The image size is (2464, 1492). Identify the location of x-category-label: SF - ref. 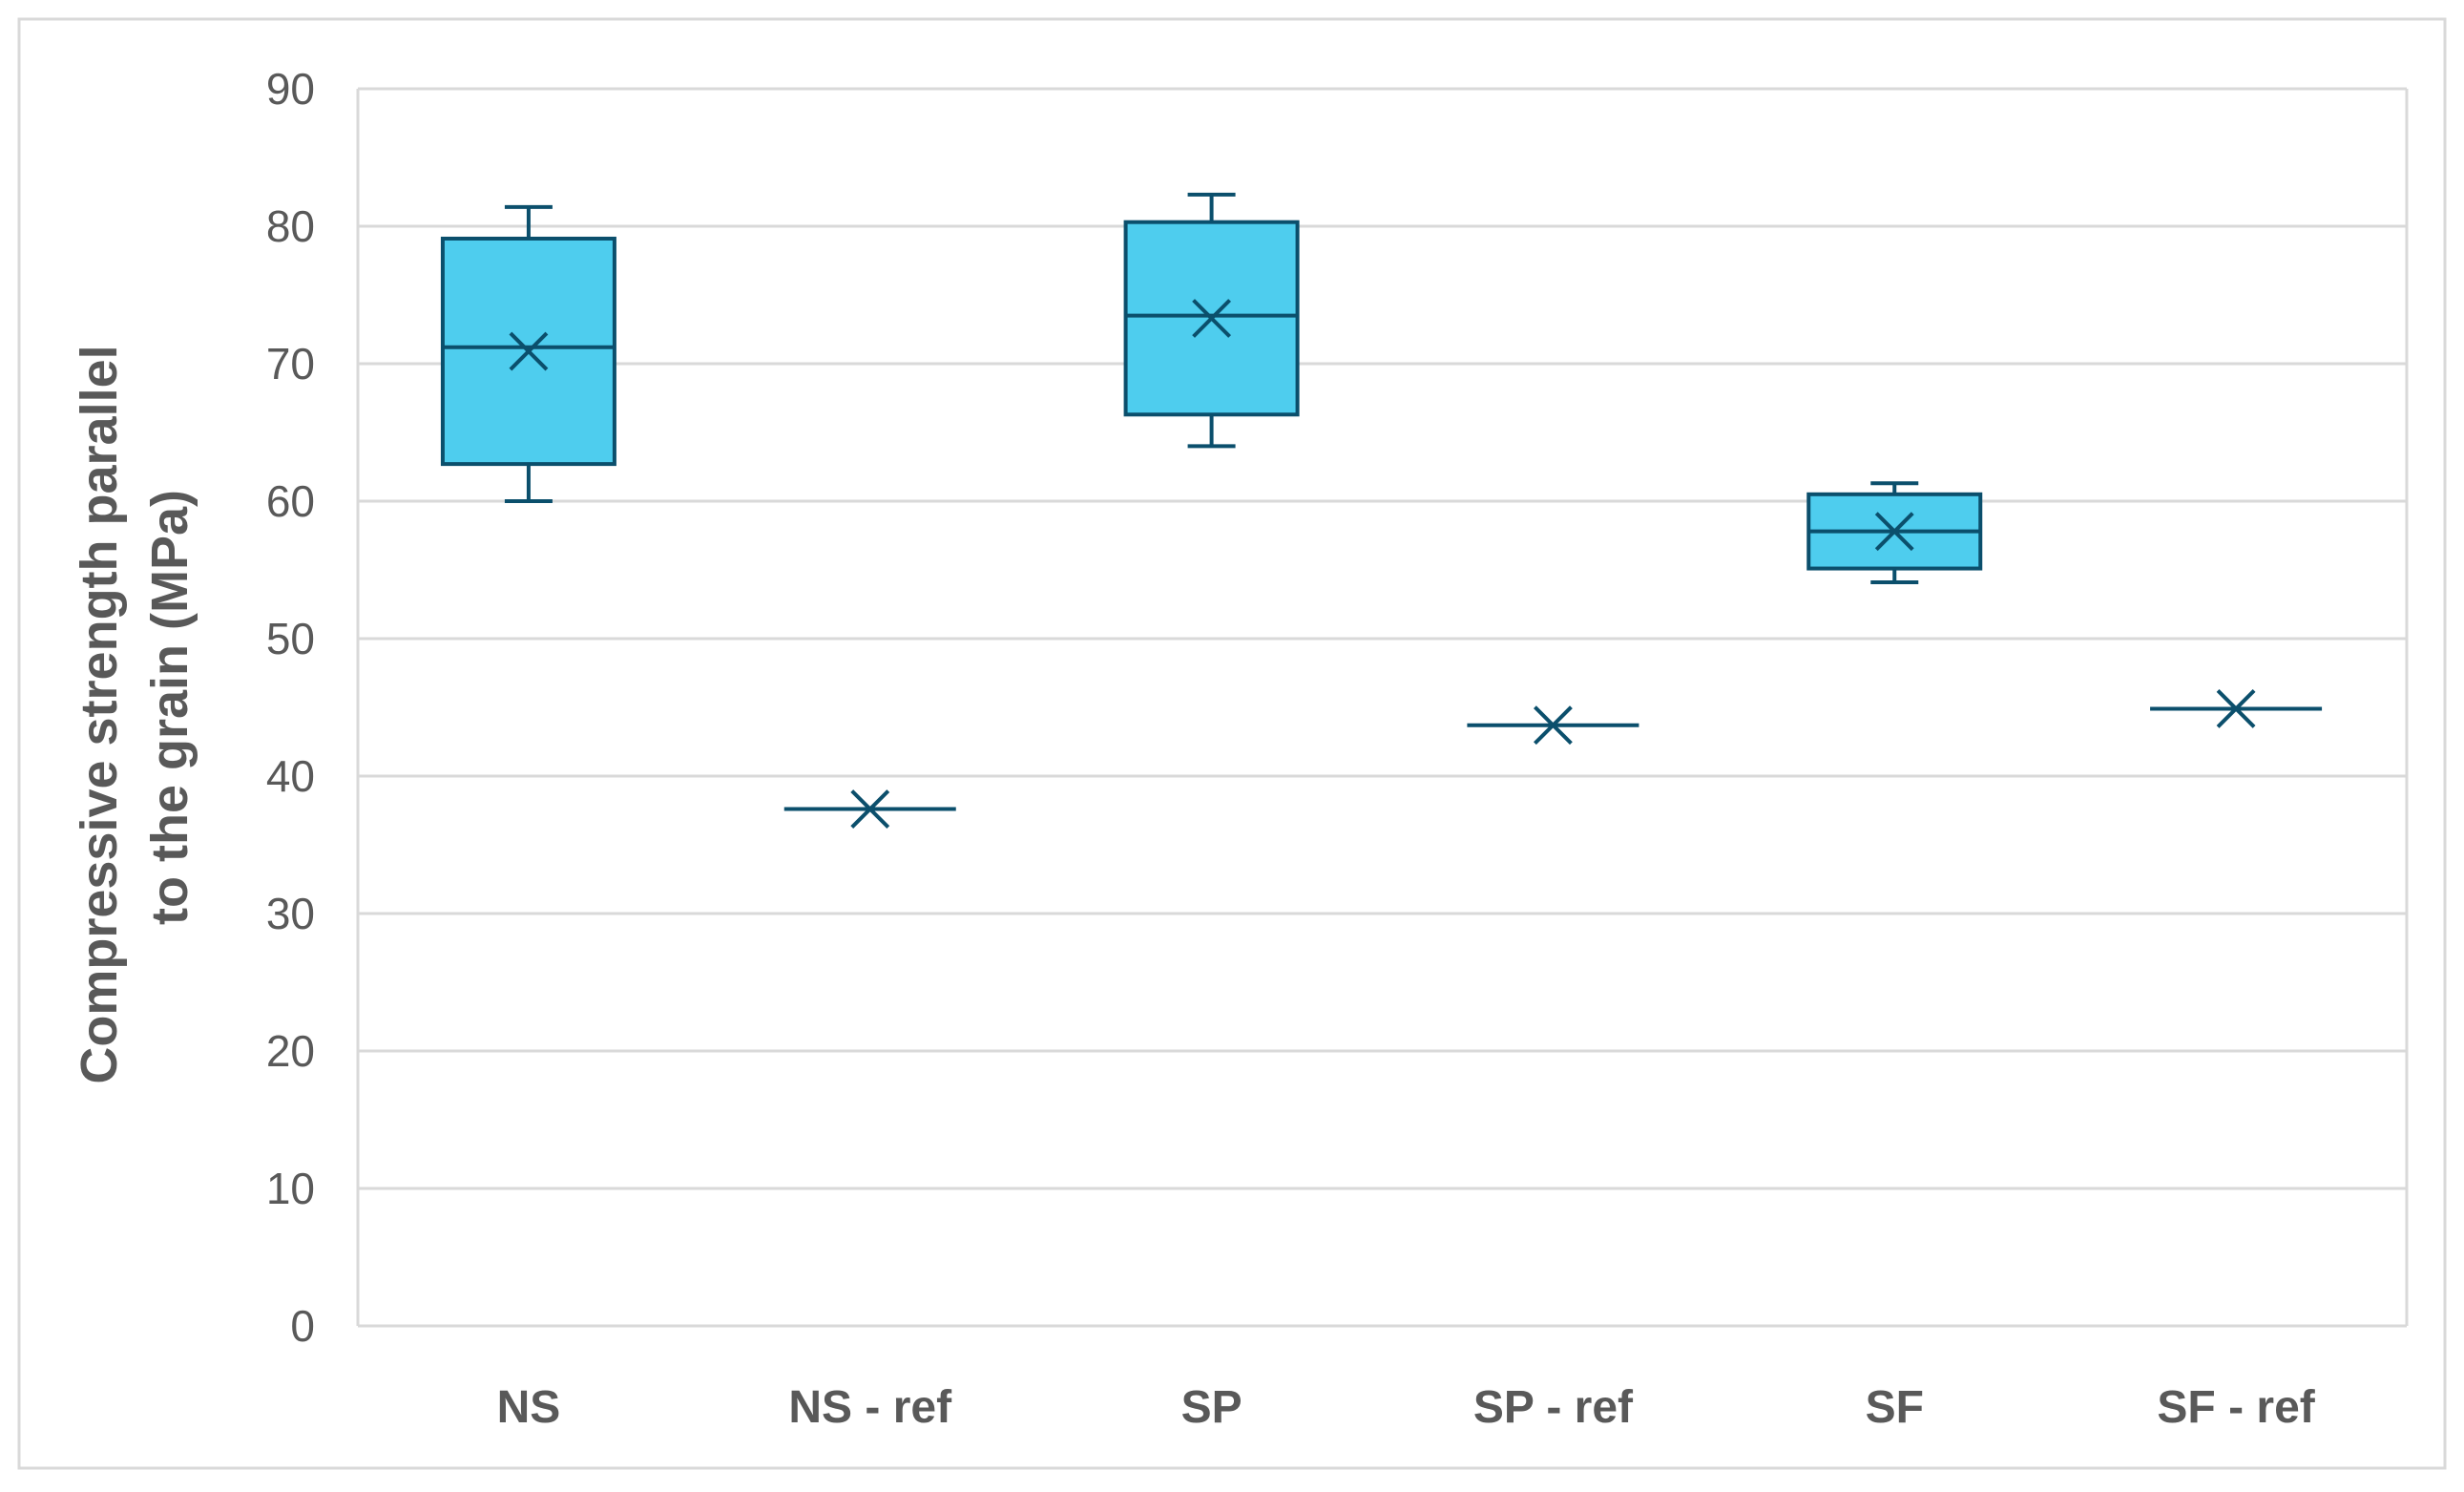
(2236, 1407).